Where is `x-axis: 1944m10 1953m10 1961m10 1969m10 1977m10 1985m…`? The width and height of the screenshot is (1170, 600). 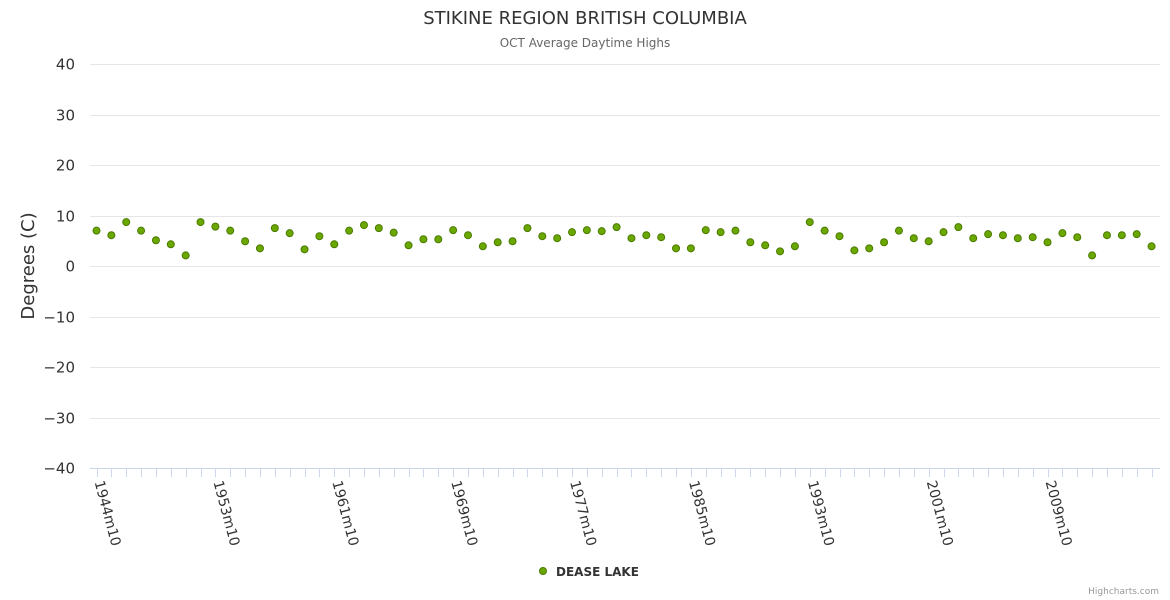
x-axis: 1944m10 1953m10 1961m10 1969m10 1977m10 1985m… is located at coordinates (625, 508).